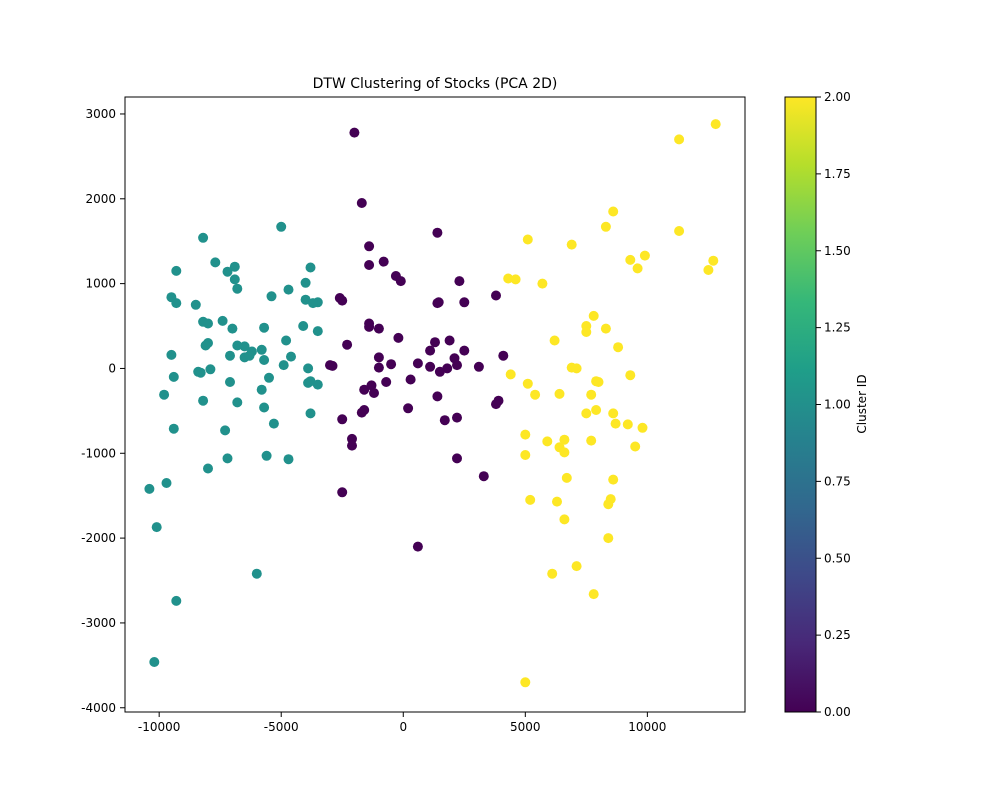  What do you see at coordinates (647, 727) in the screenshot?
I see `x-tick-label: 10000` at bounding box center [647, 727].